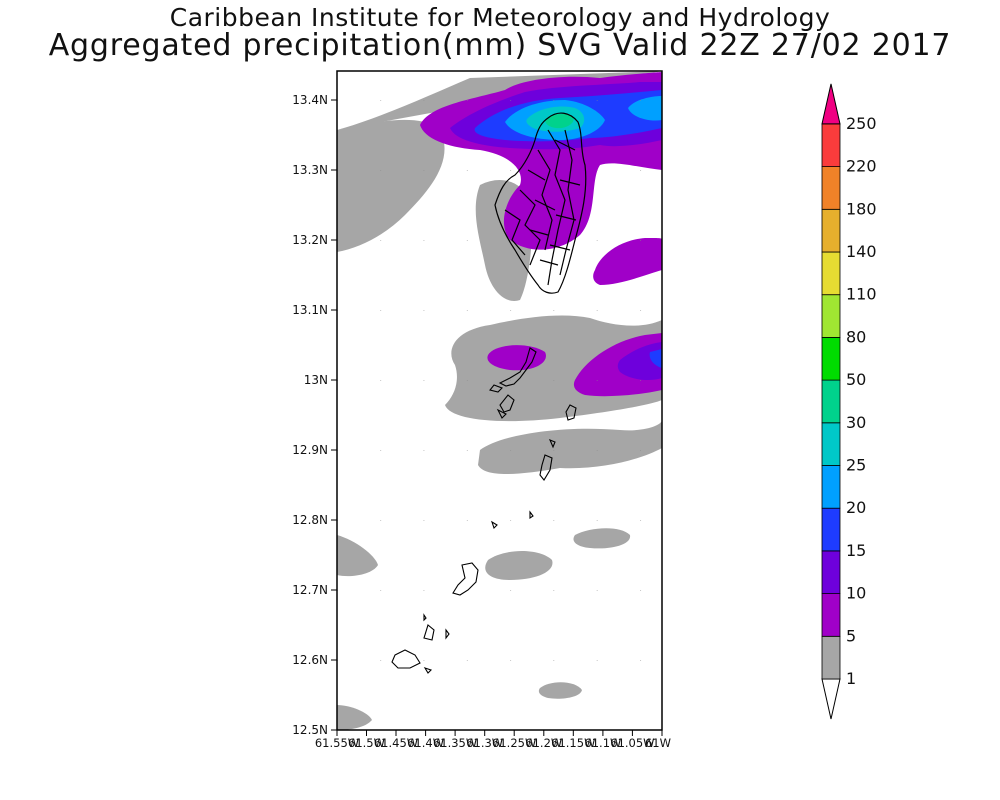 This screenshot has width=1000, height=800. What do you see at coordinates (310, 100) in the screenshot?
I see `lat-label: 13.4N` at bounding box center [310, 100].